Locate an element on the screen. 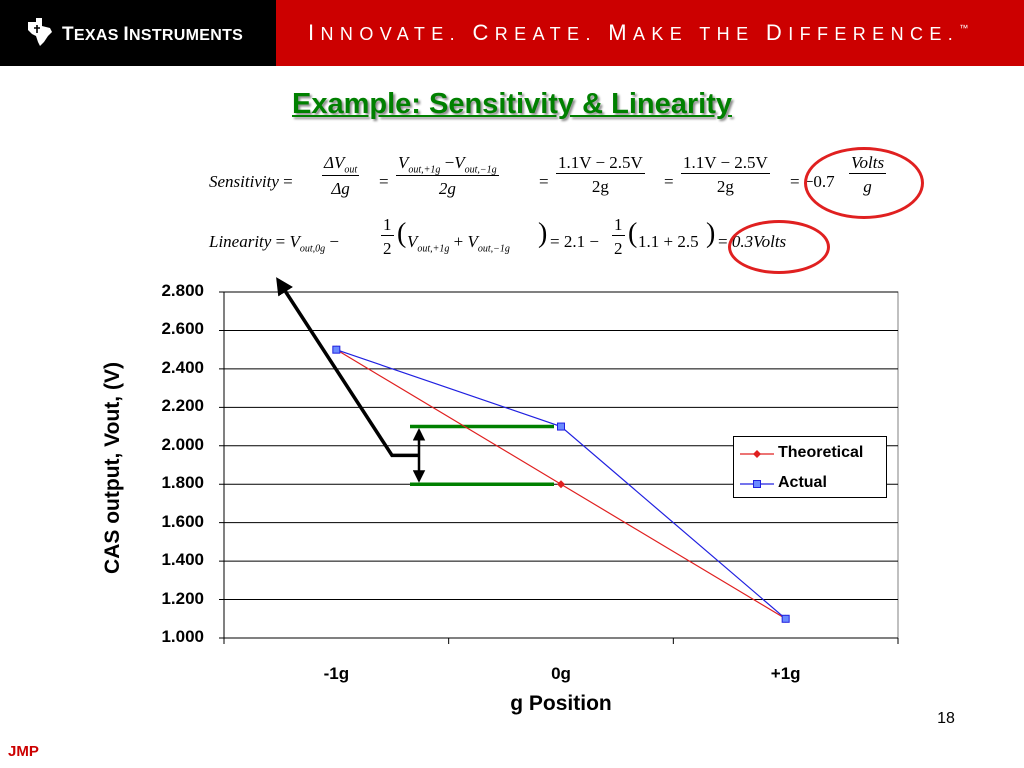 Image resolution: width=1024 pixels, height=768 pixels. page-number: 18 is located at coordinates (946, 718).